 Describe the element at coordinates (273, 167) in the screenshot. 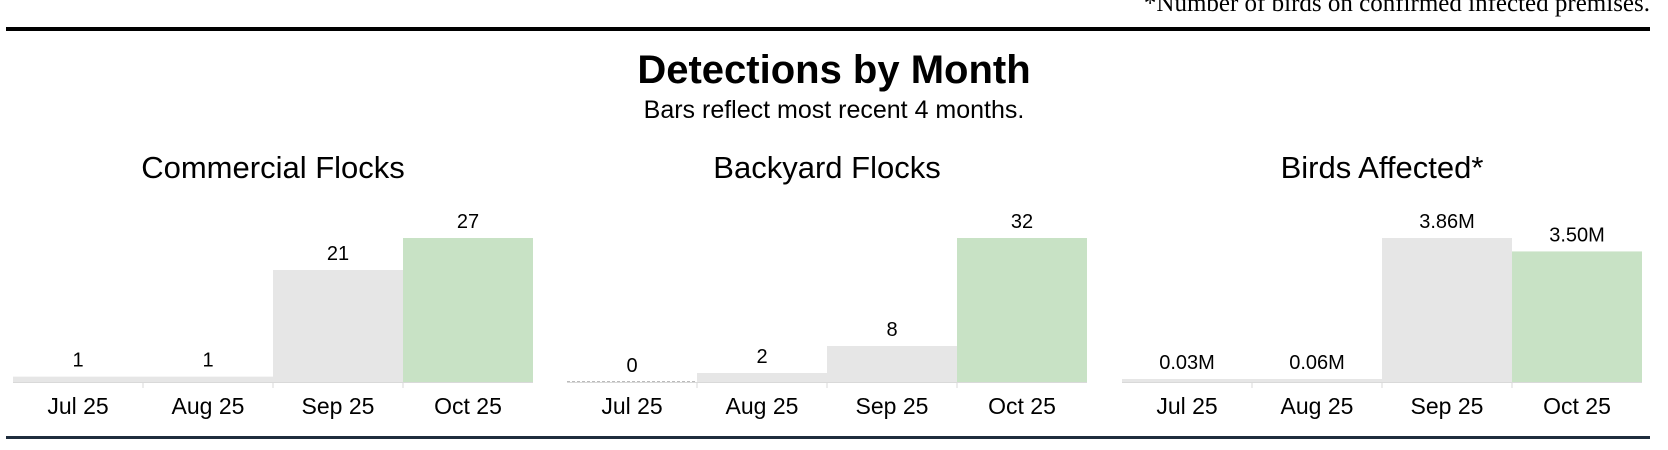

I see `panel-title: Commercial Flocks` at that location.